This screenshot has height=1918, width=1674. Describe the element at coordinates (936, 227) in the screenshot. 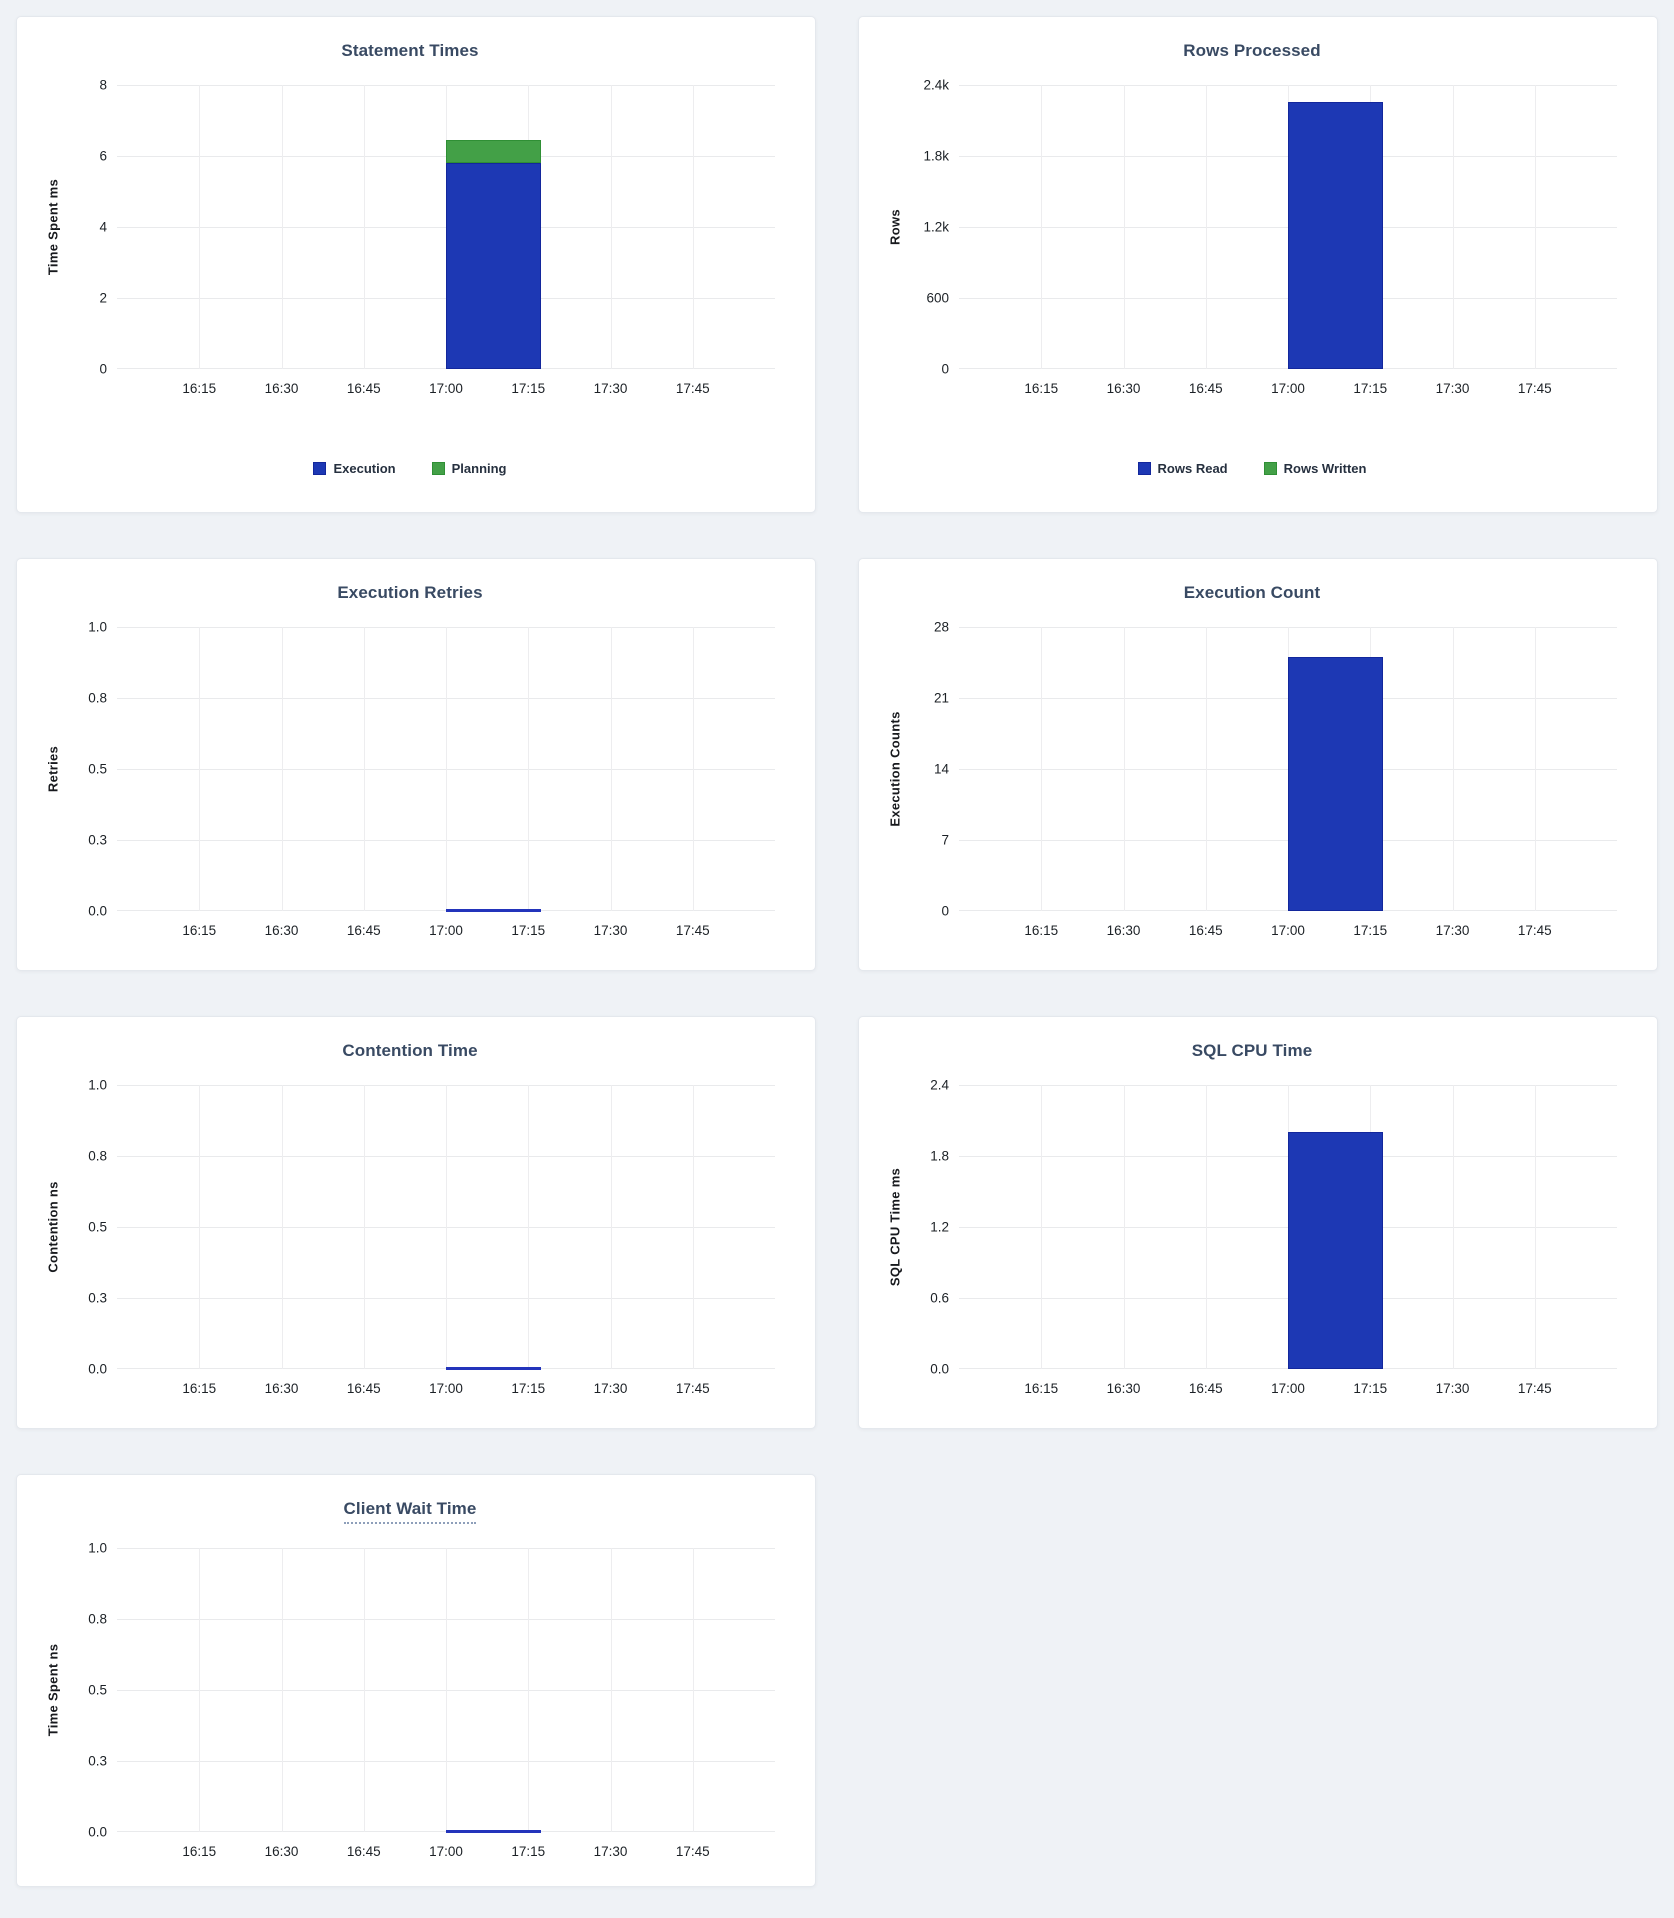

I see `y-tick-label: 1.2k` at that location.